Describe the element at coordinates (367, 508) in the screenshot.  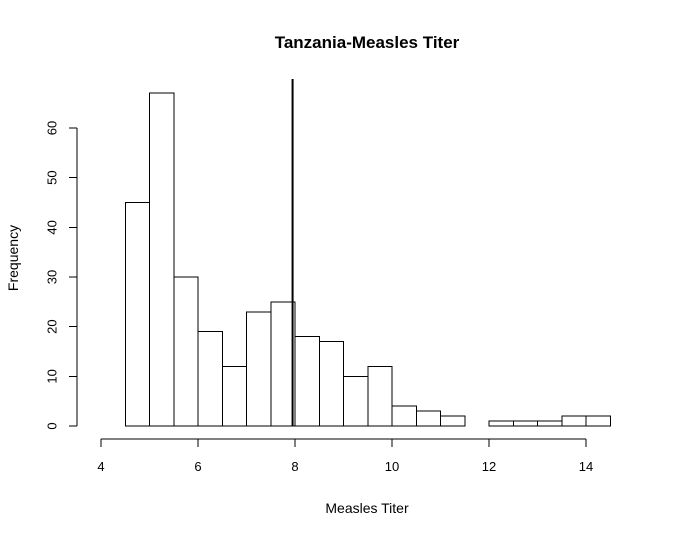
I see `x-axis-title: Measles Titer` at that location.